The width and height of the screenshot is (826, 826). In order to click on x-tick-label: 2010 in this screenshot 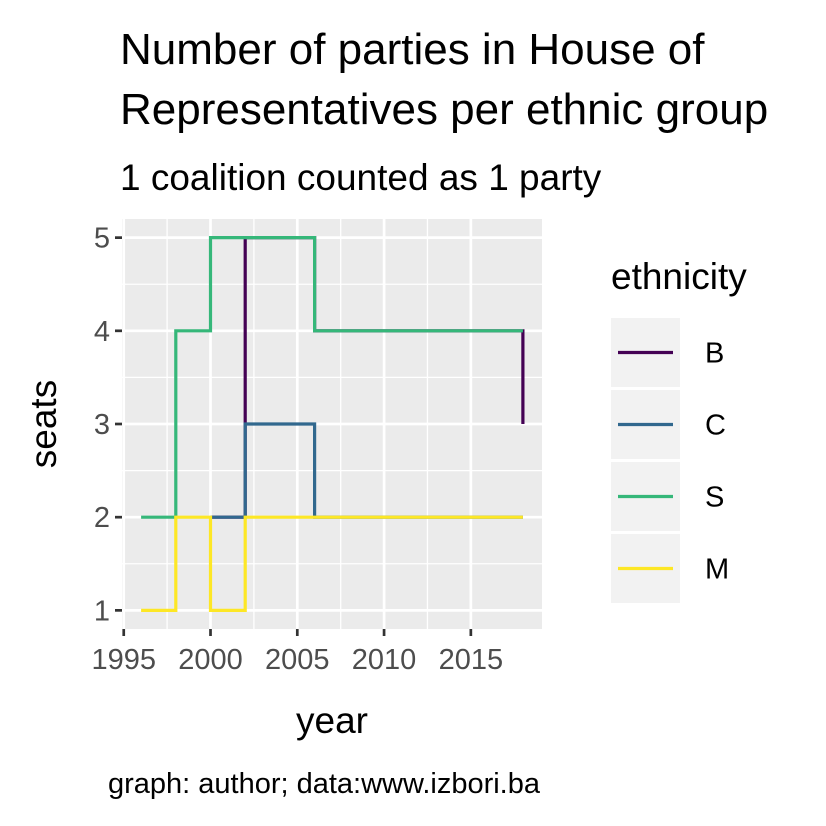, I will do `click(384, 660)`.